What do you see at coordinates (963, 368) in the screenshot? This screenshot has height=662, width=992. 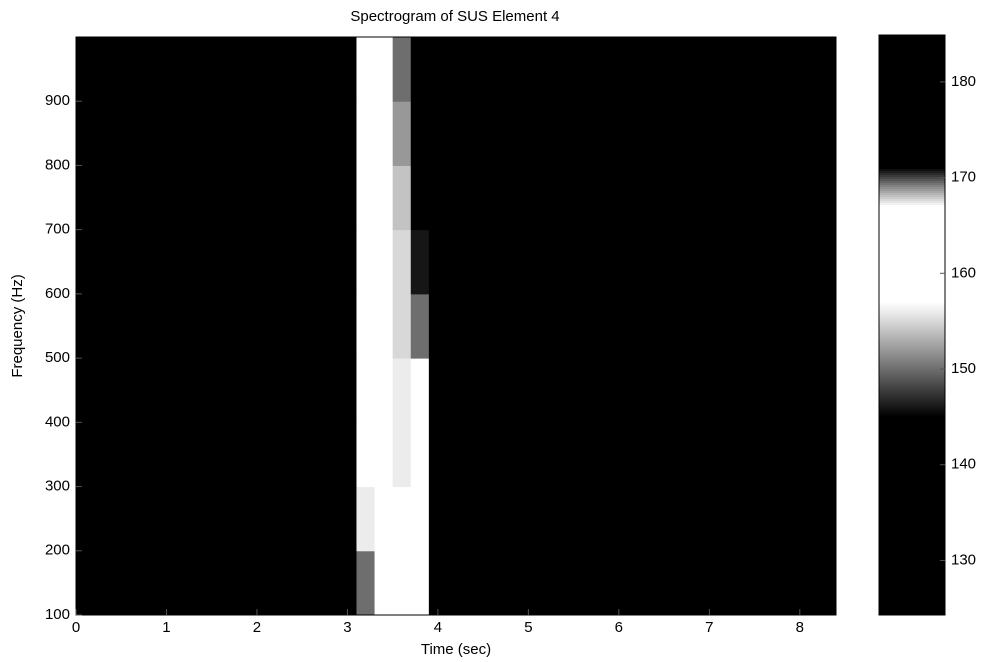 I see `colorbar-tick-label: 150` at bounding box center [963, 368].